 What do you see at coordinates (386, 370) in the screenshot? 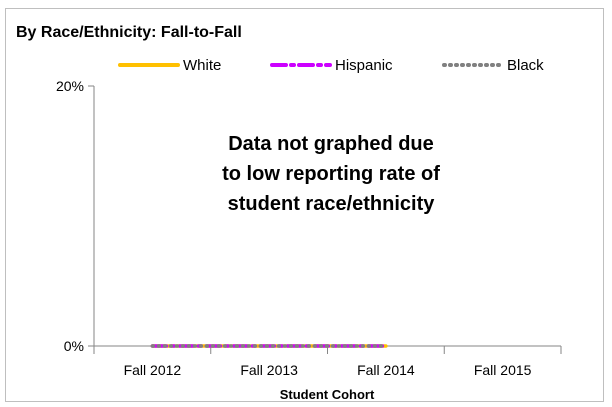
I see `x-tick-label: Fall 2014` at bounding box center [386, 370].